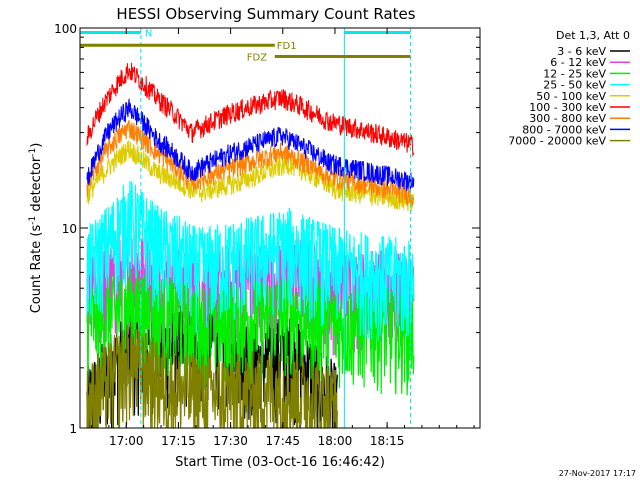 Image resolution: width=640 pixels, height=480 pixels. What do you see at coordinates (36, 145) in the screenshot?
I see `y-axis-label-end: )` at bounding box center [36, 145].